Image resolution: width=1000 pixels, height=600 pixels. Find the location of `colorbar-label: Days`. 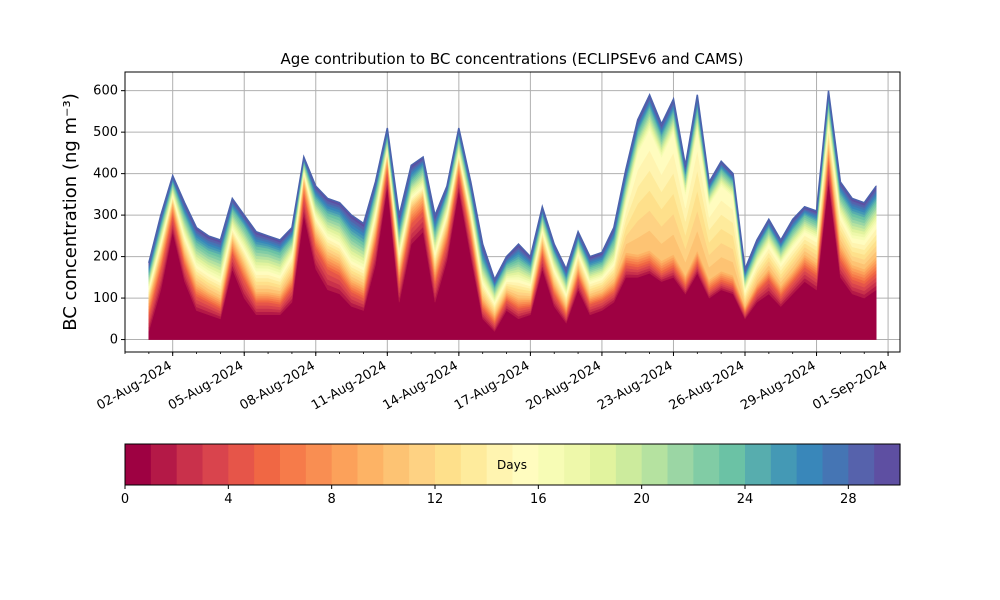

colorbar-label: Days is located at coordinates (512, 465).